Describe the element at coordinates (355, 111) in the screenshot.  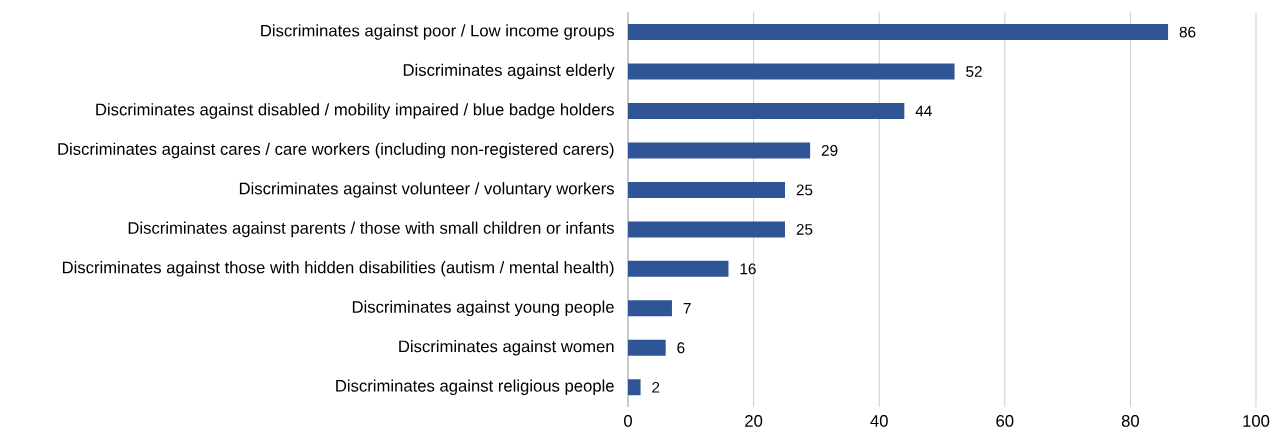
I see `y-tick-label: Discriminates against disabled / mobility impaired / blue badge holders` at that location.